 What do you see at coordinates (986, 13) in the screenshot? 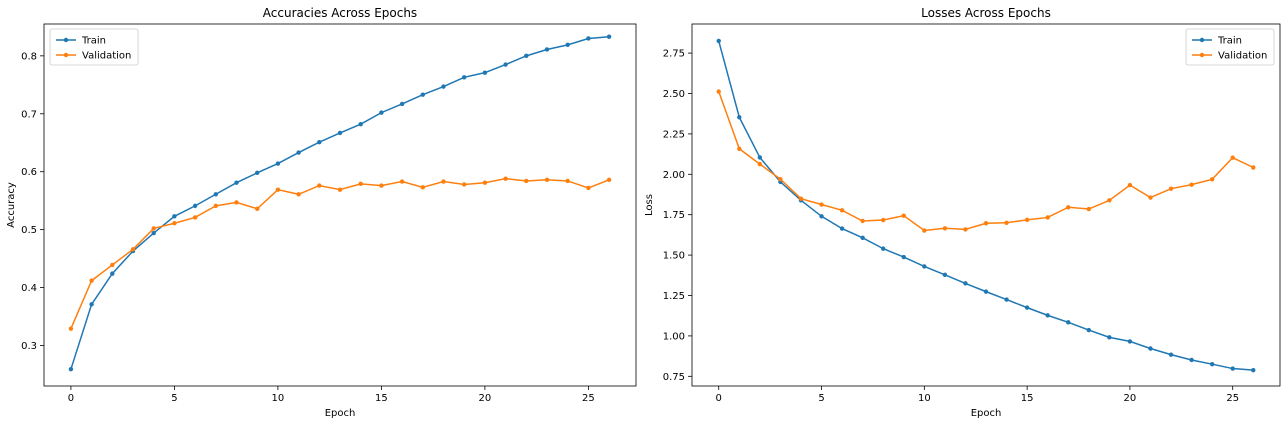
I see `chart-title: Losses Across Epochs` at bounding box center [986, 13].